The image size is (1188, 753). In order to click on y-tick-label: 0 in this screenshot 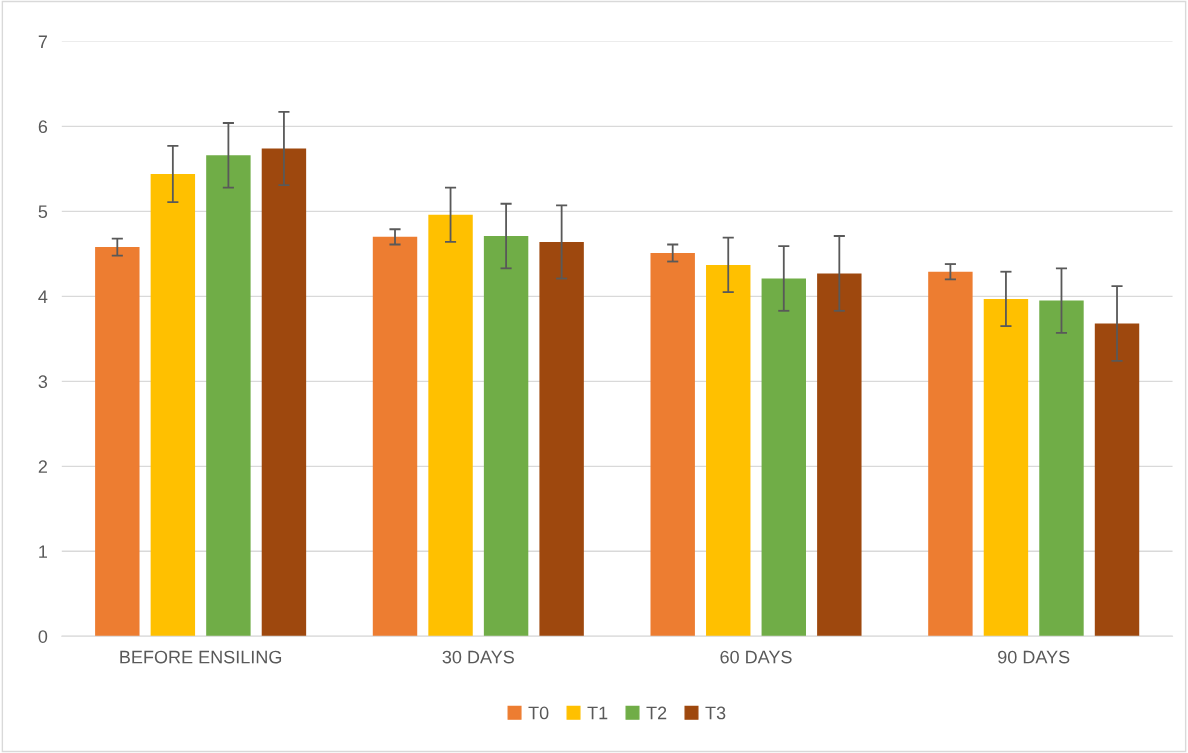, I will do `click(43, 637)`.